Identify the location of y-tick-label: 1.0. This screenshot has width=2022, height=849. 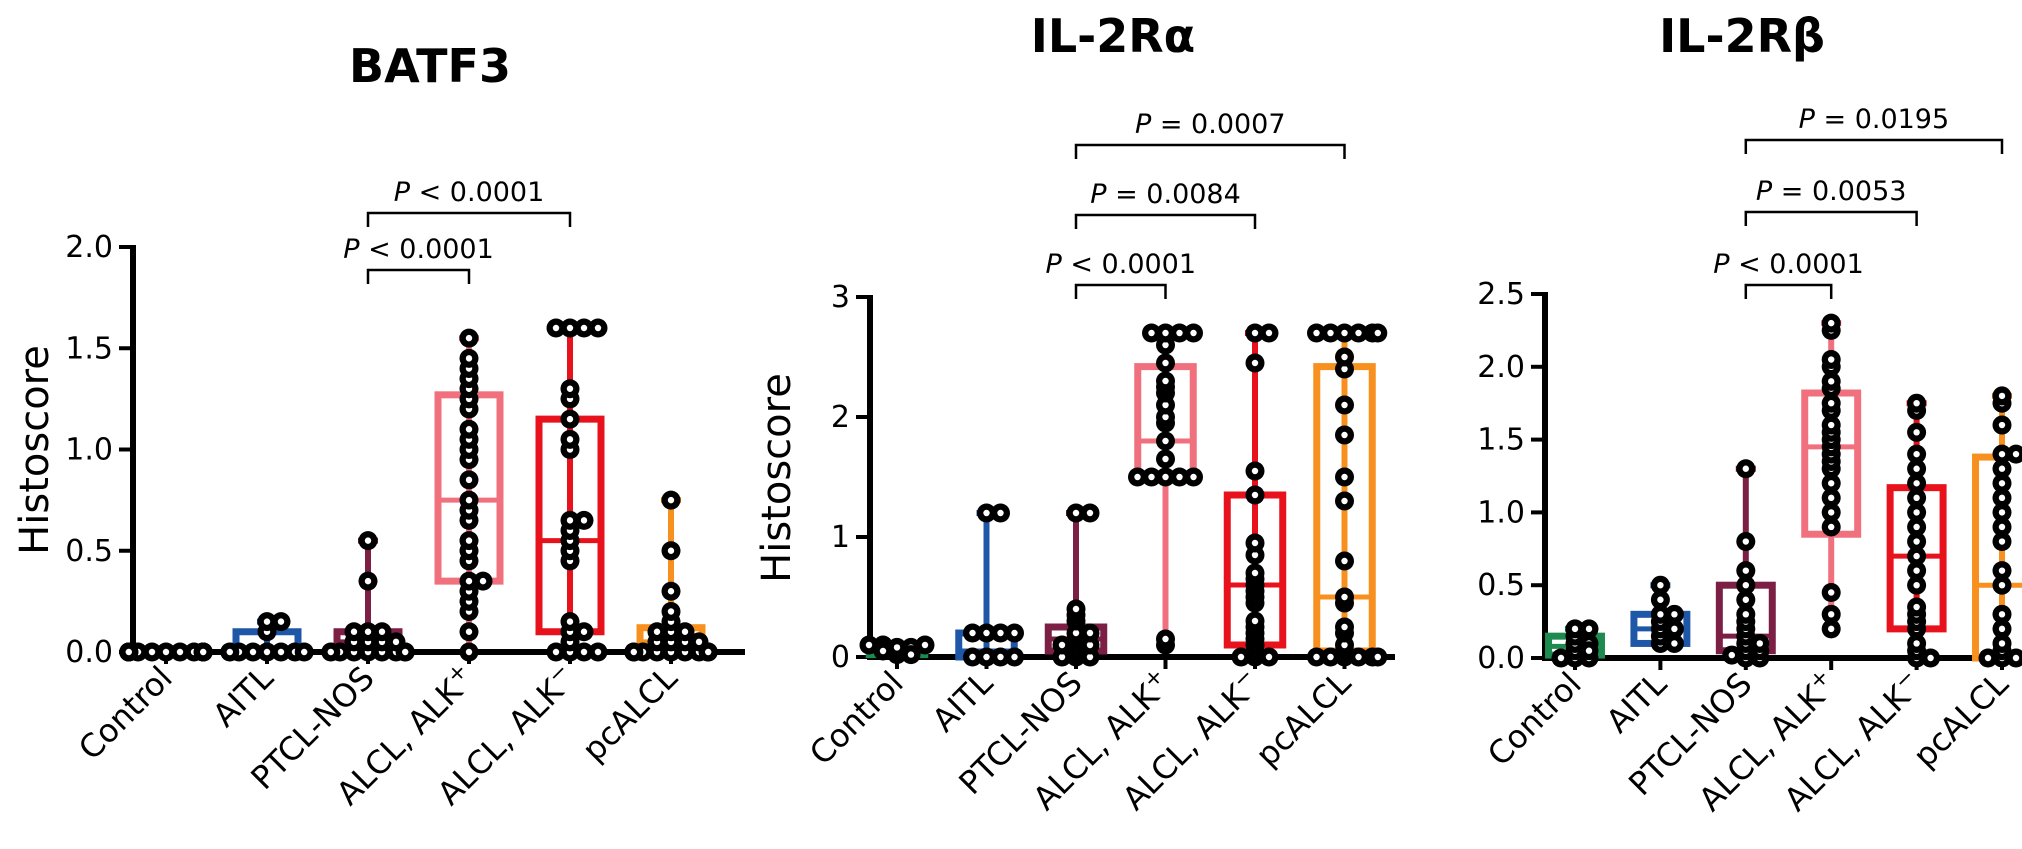
(1501, 512).